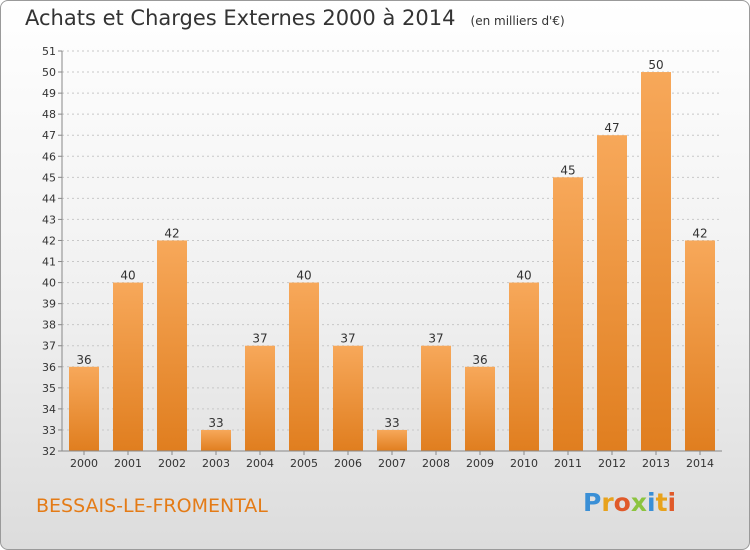 The image size is (750, 550). Describe the element at coordinates (49, 156) in the screenshot. I see `y-tick-label: 46` at that location.